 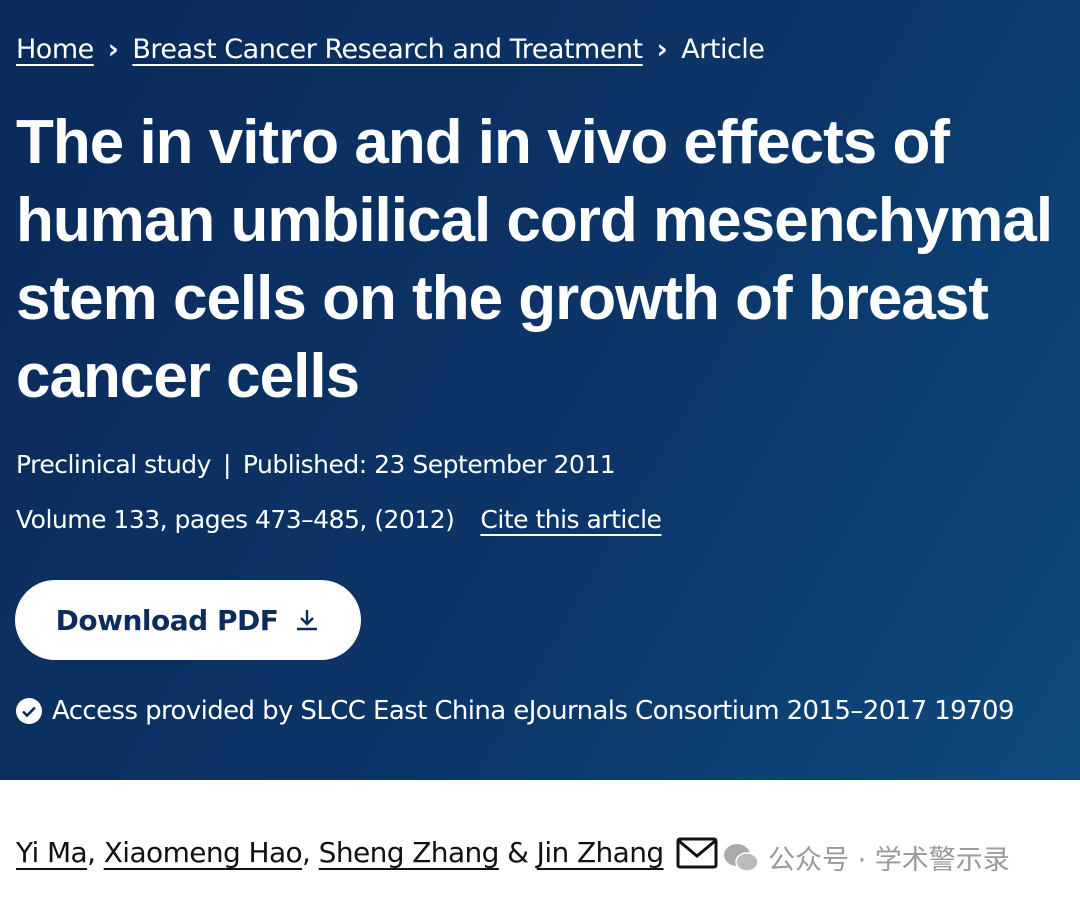 I want to click on watermark: 公众号 · 学术警示录, so click(x=866, y=857).